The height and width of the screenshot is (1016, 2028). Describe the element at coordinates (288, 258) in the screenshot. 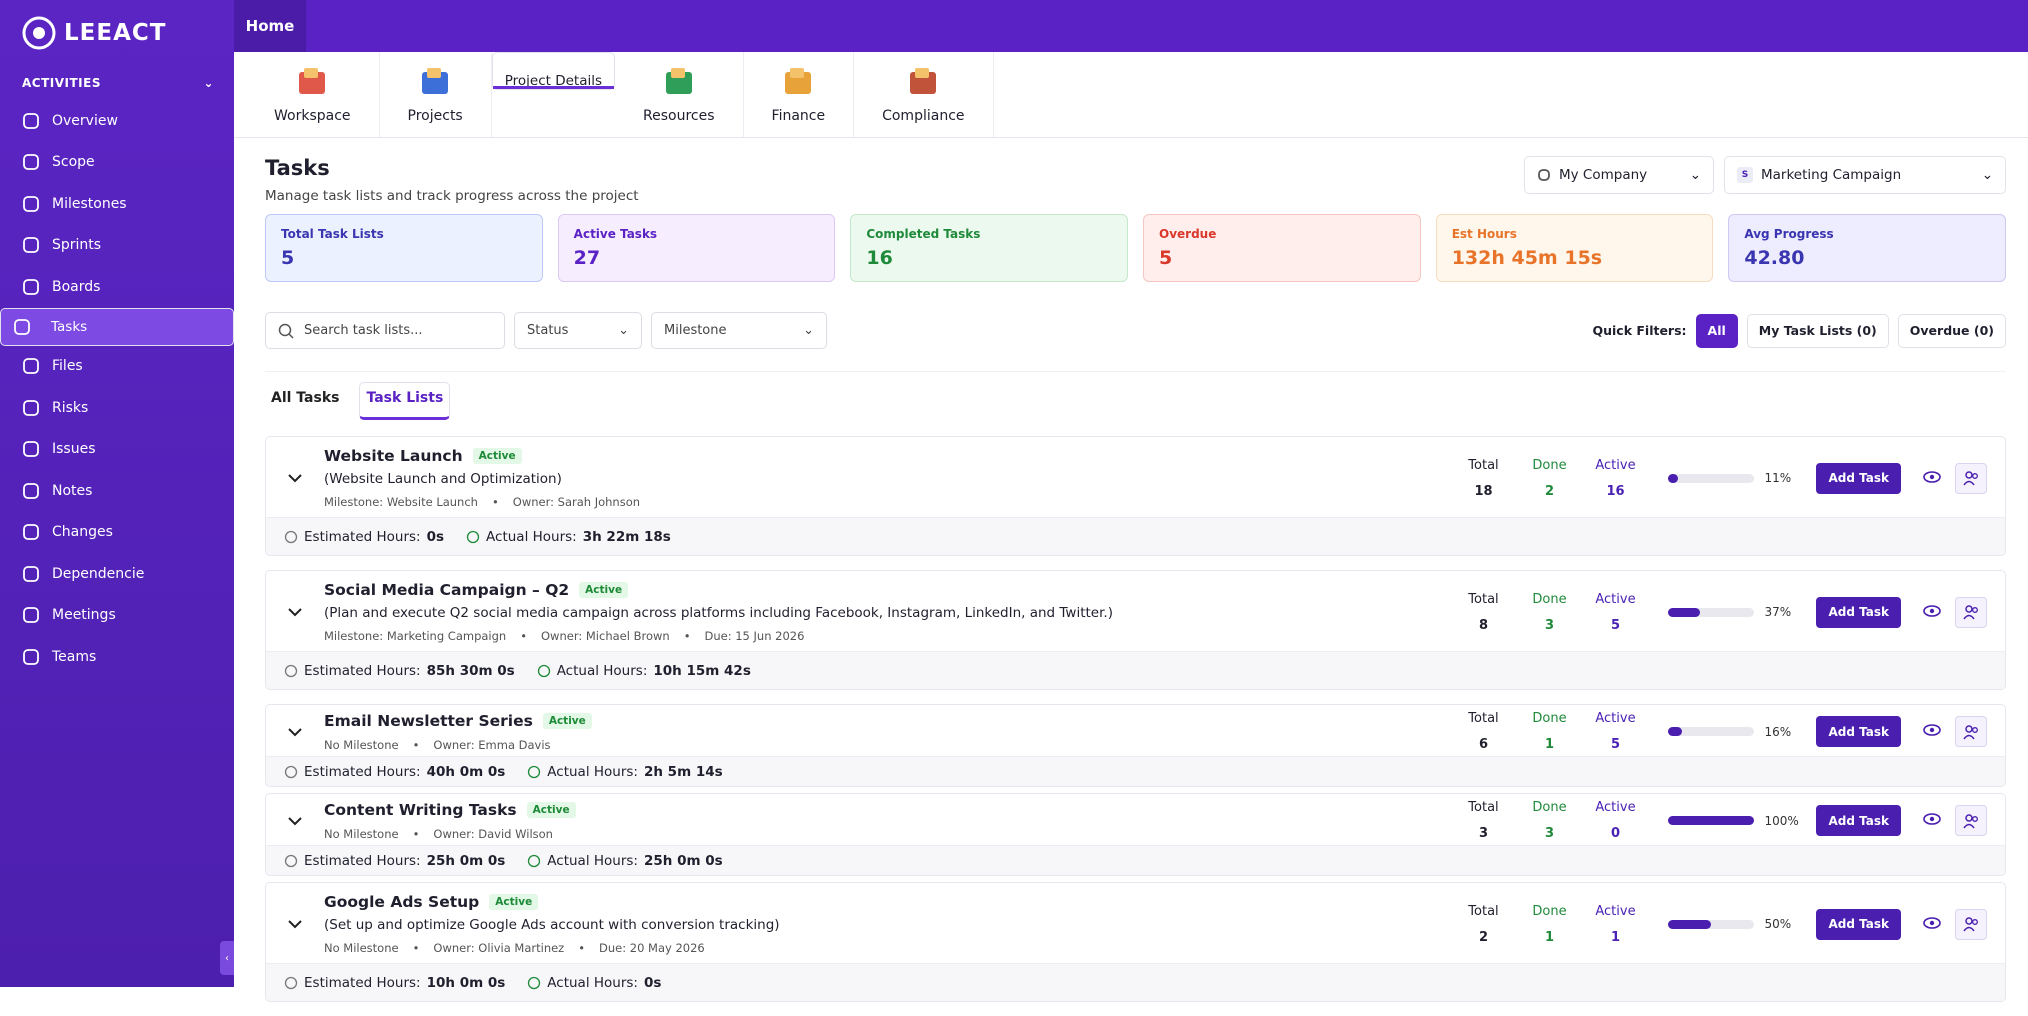

I see `stat-value: 5` at that location.